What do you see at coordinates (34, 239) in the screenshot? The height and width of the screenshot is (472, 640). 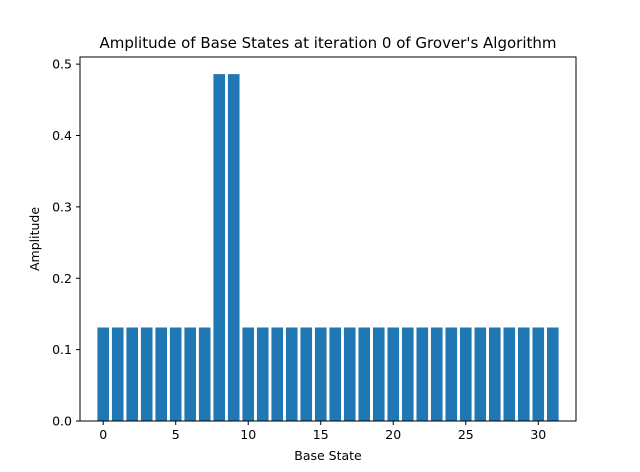 I see `y-axis-label: Amplitude` at bounding box center [34, 239].